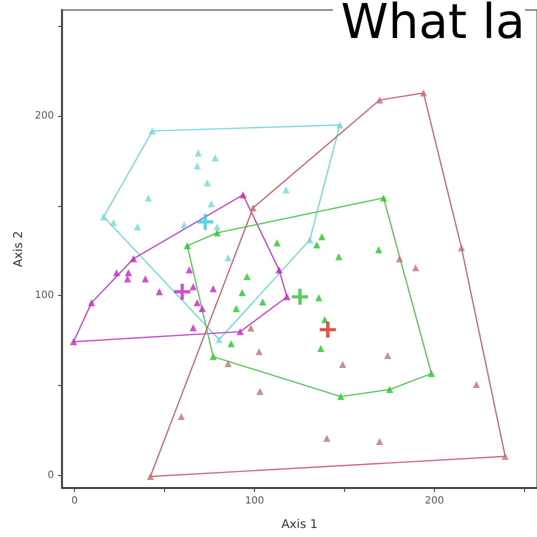 The image size is (537, 537). What do you see at coordinates (18, 249) in the screenshot?
I see `y-axis-title: Axis 2` at bounding box center [18, 249].